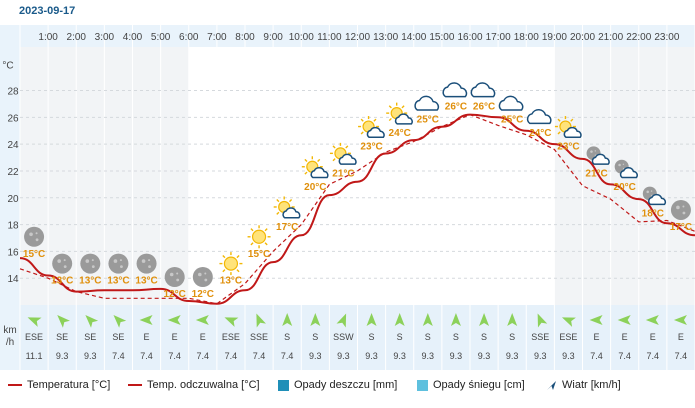 This screenshot has height=408, width=695. What do you see at coordinates (283, 385) in the screenshot?
I see `rain-swatch` at bounding box center [283, 385].